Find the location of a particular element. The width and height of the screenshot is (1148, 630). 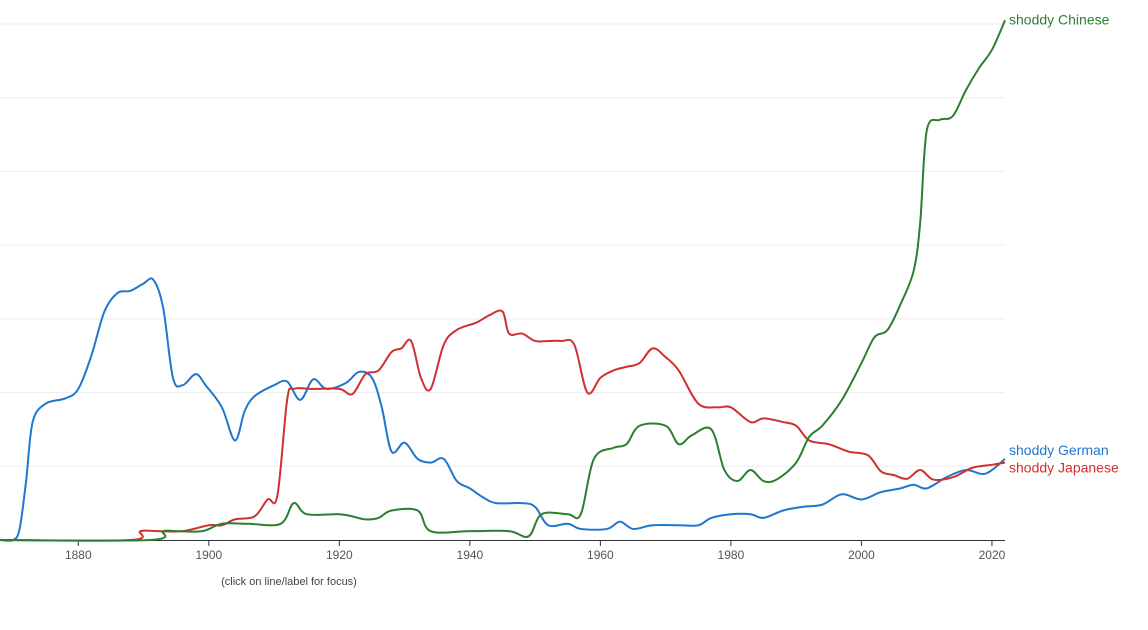

x-tick-label-2000: 2000 is located at coordinates (861, 555).